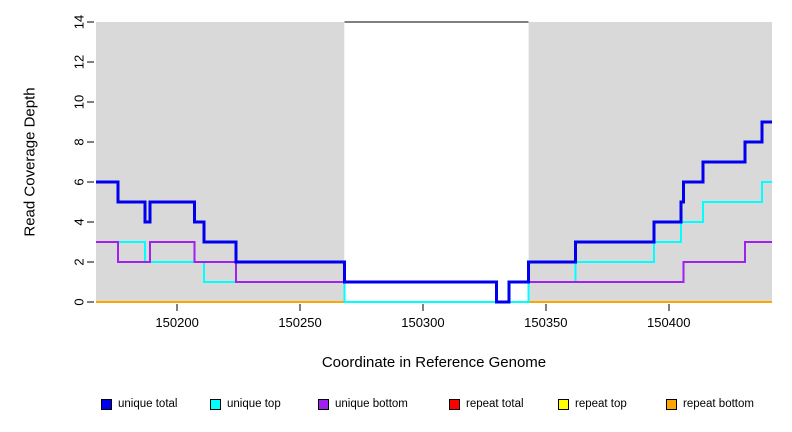  What do you see at coordinates (299, 322) in the screenshot?
I see `x-tick-label: 150250` at bounding box center [299, 322].